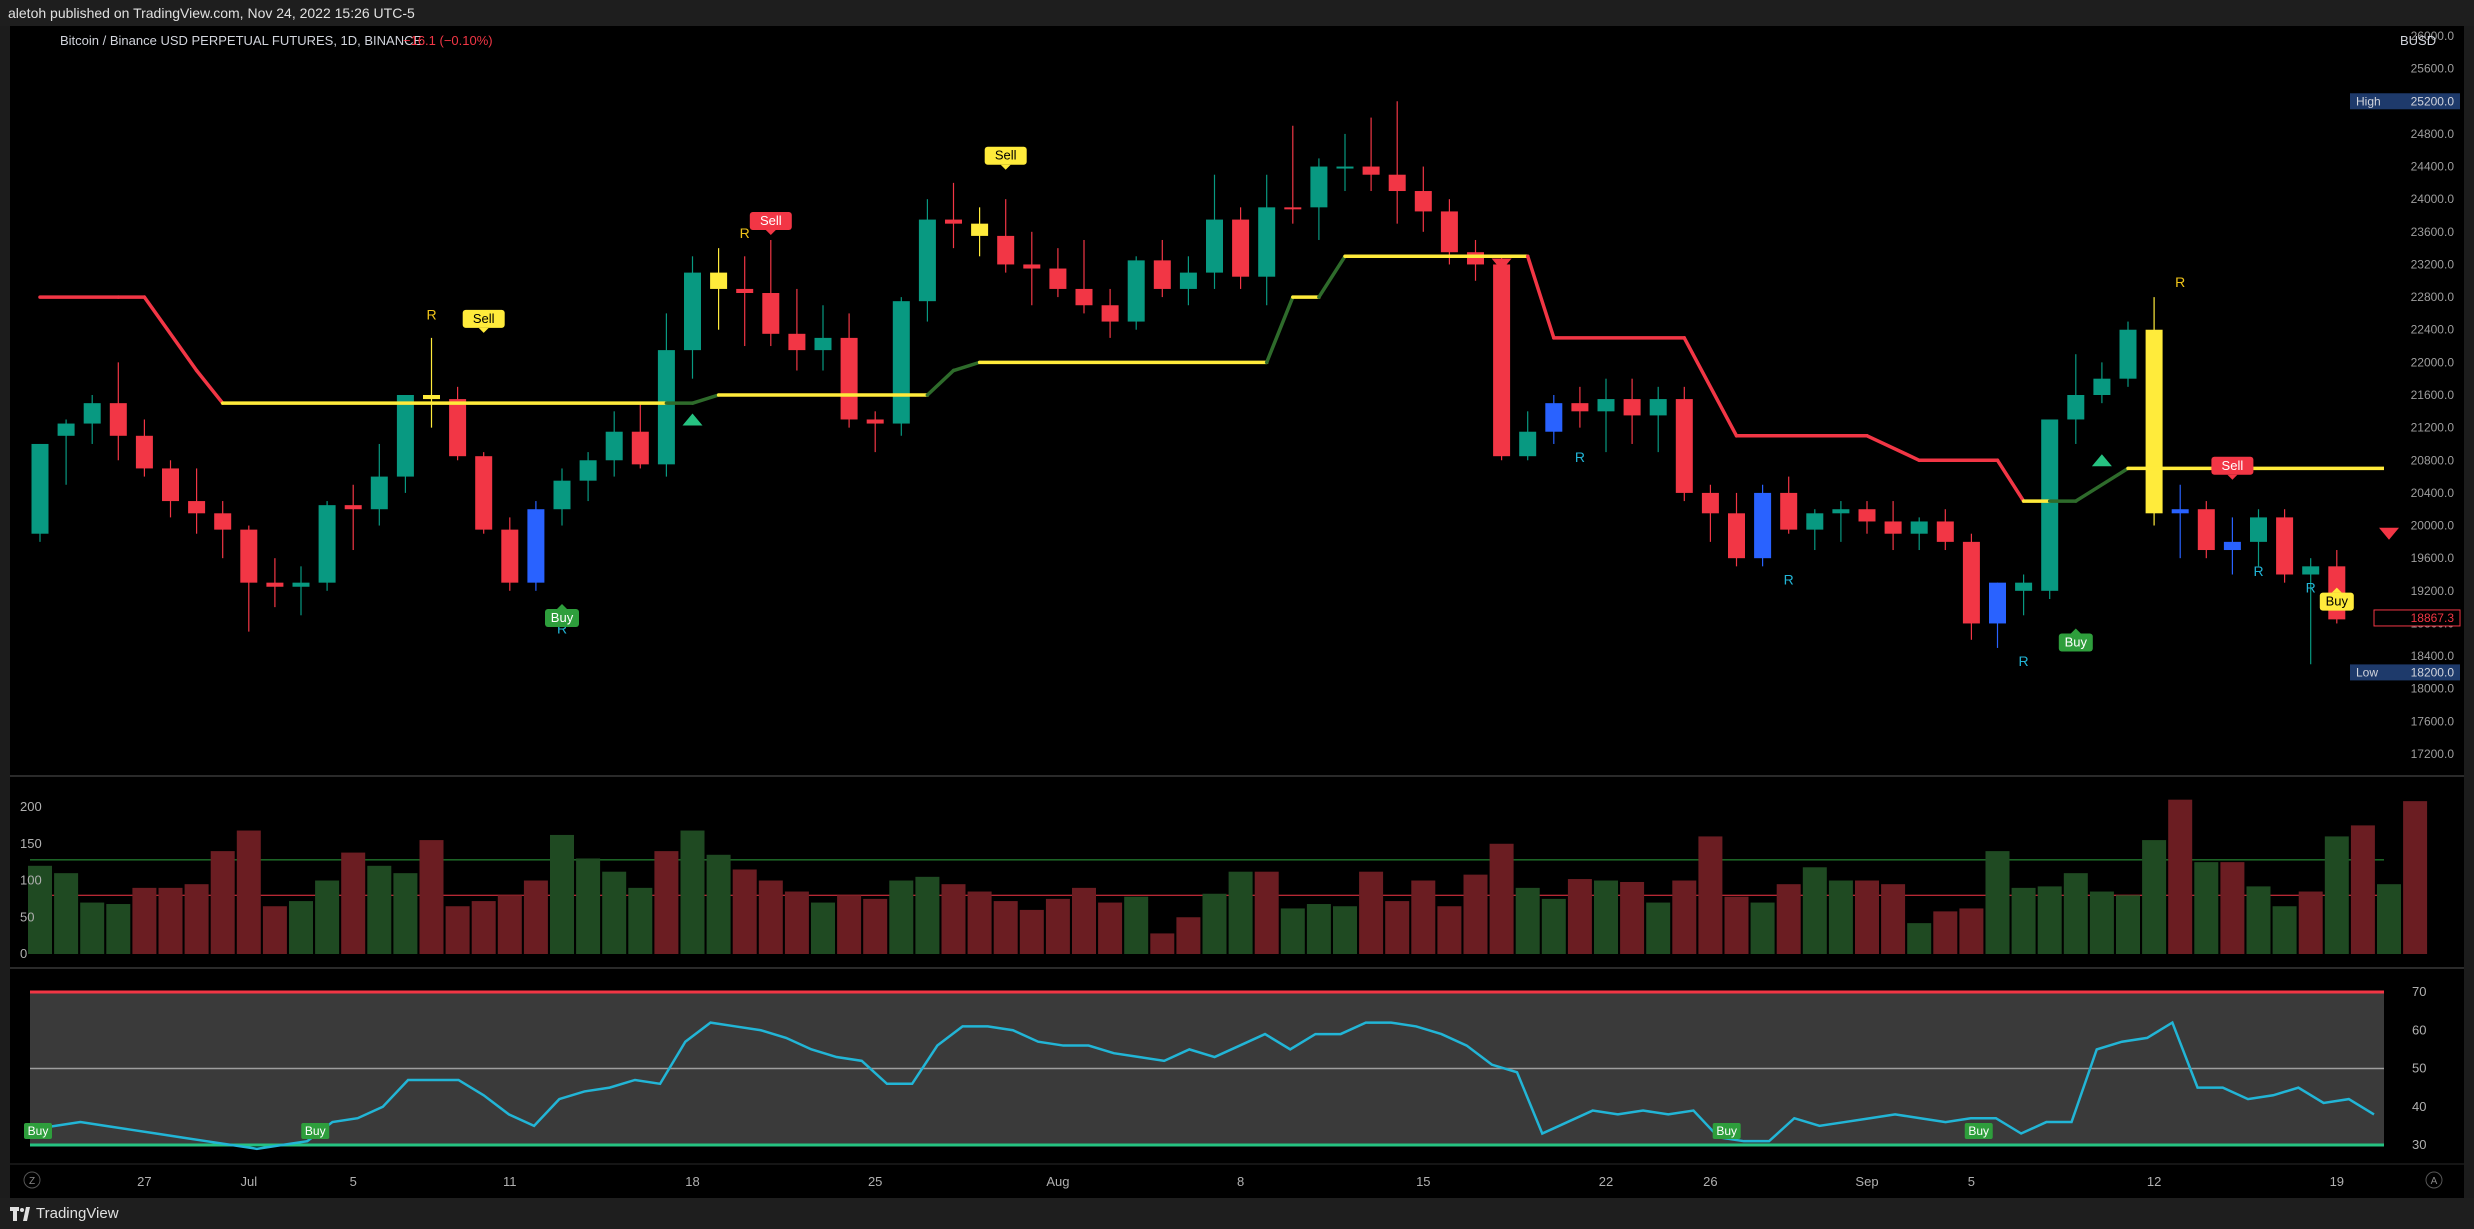 Image resolution: width=2474 pixels, height=1229 pixels. What do you see at coordinates (2434, 1180) in the screenshot?
I see `auto-scale-button: A` at bounding box center [2434, 1180].